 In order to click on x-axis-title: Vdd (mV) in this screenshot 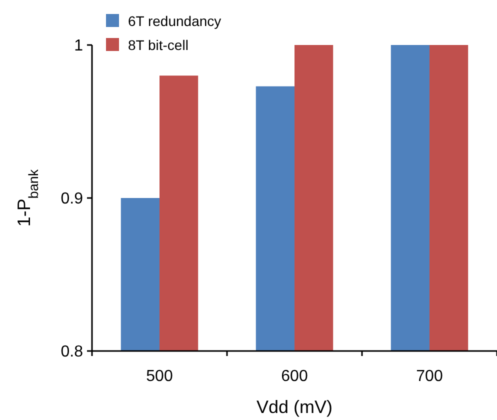, I will do `click(294, 407)`.